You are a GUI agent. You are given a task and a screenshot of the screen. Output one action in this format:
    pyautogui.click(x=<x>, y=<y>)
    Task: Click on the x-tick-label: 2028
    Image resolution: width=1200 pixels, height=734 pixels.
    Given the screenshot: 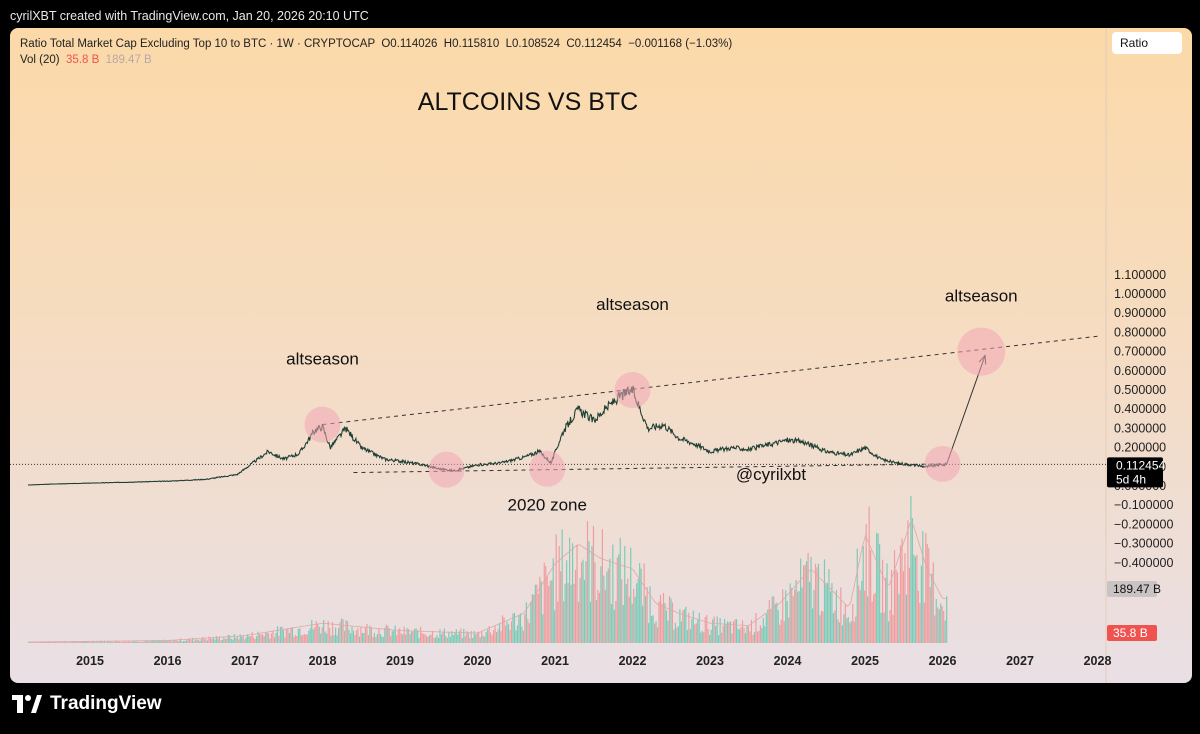 What is the action you would take?
    pyautogui.click(x=1098, y=661)
    